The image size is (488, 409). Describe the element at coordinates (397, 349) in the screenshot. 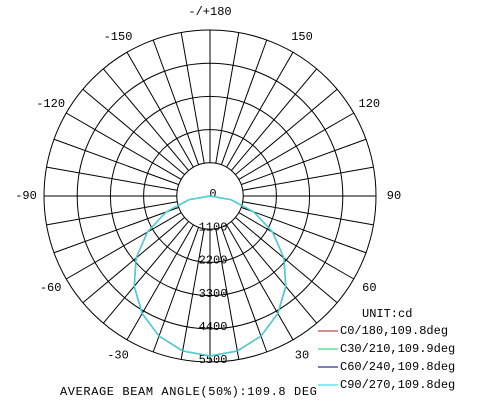

I see `legend-label: C30/210,109.9deg` at that location.